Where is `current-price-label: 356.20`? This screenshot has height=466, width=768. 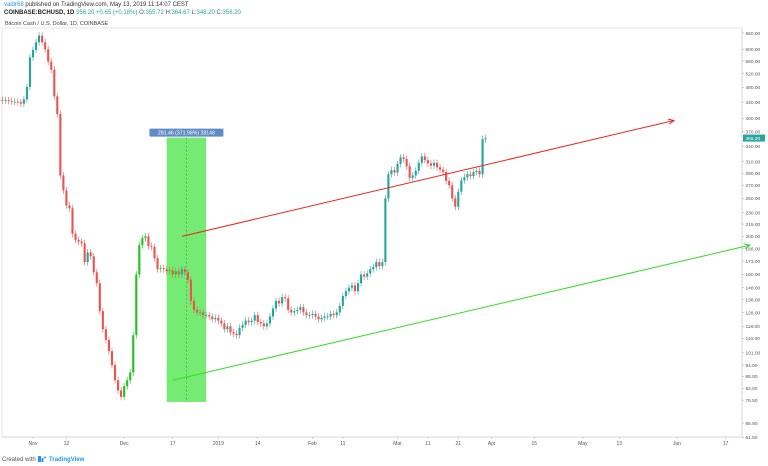
current-price-label: 356.20 is located at coordinates (753, 139).